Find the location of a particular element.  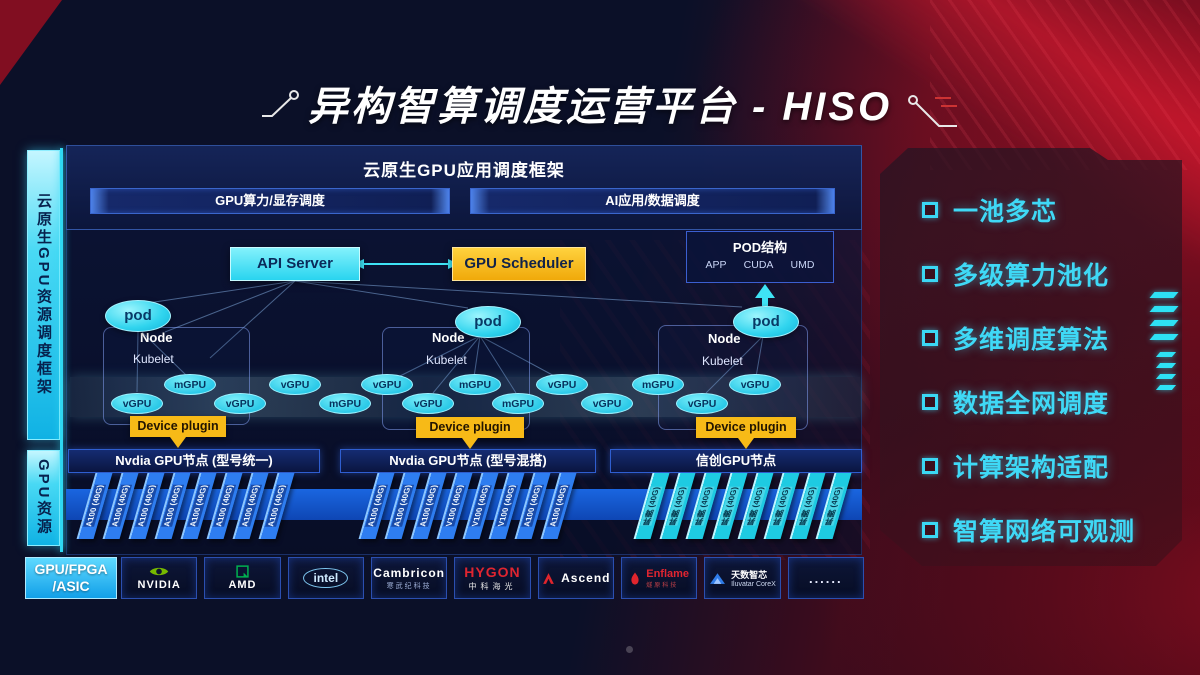

vendor-tile-intel: intel is located at coordinates (325, 578).